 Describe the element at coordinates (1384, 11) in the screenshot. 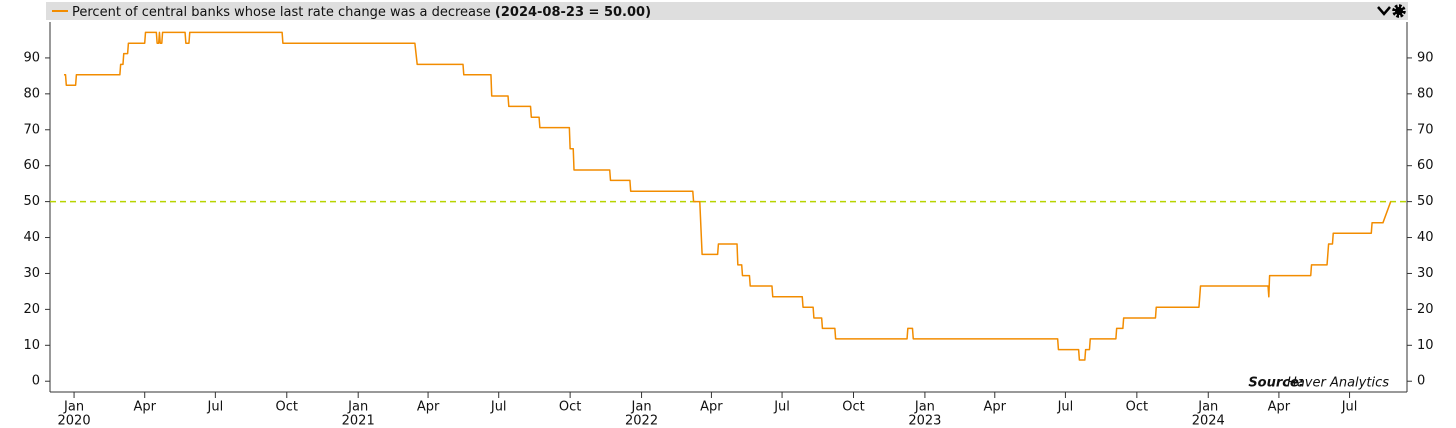

I see `collapse-icon` at that location.